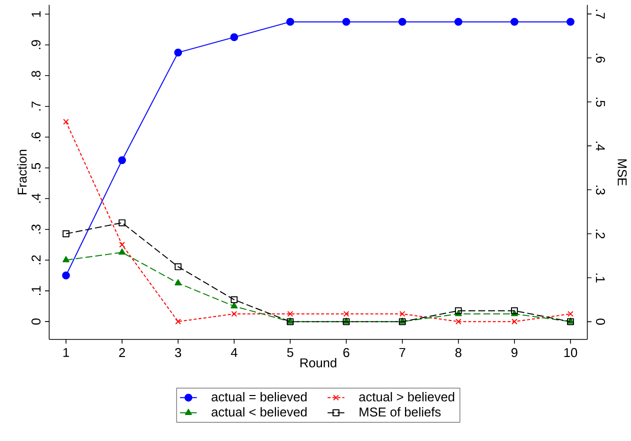  Describe the element at coordinates (406, 397) in the screenshot. I see `legend-label: actual > believed` at that location.